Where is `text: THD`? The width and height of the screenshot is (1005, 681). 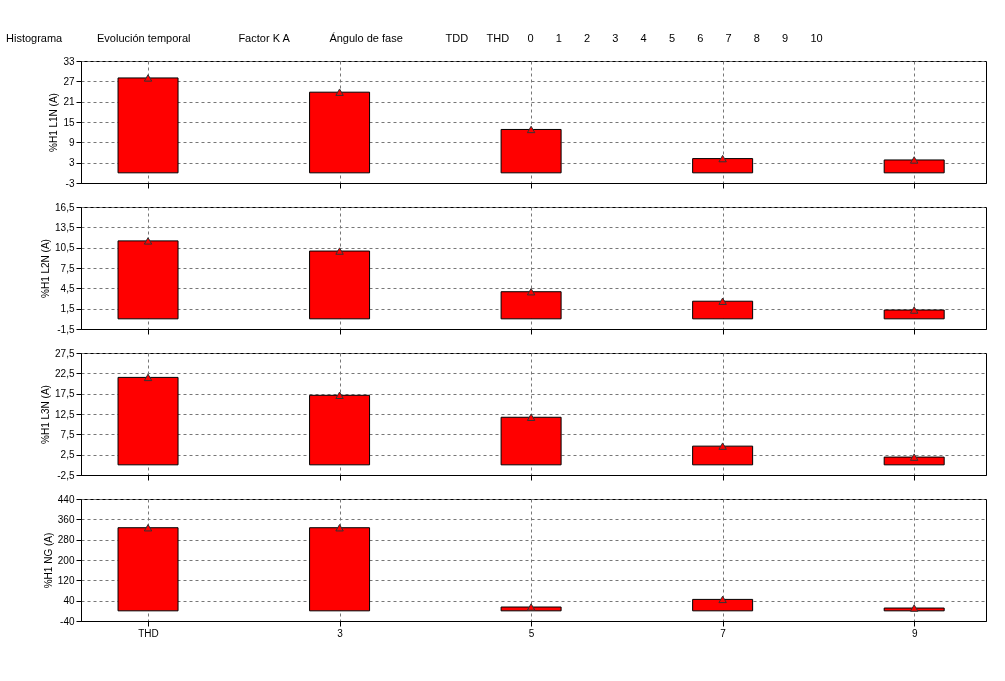 text: THD is located at coordinates (498, 38).